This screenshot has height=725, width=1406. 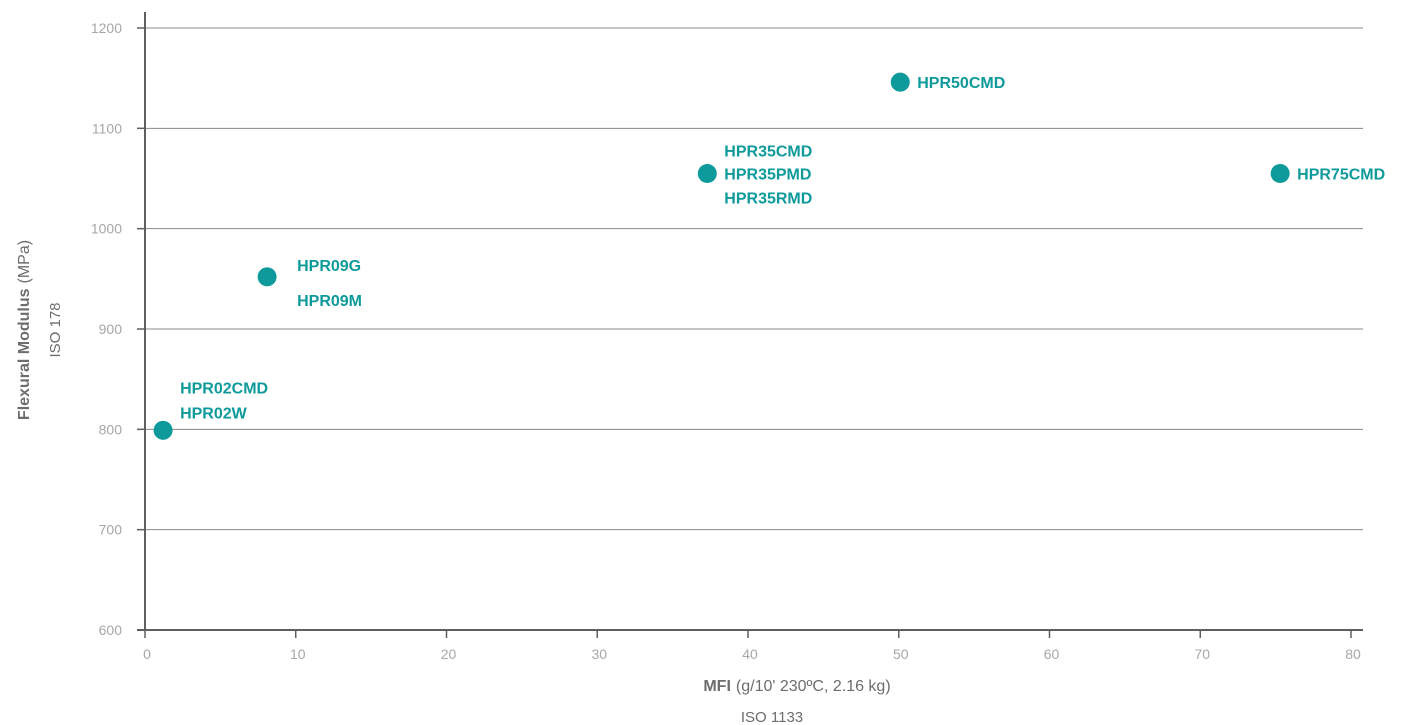 I want to click on y-axis-title-units: (MPa), so click(x=24, y=262).